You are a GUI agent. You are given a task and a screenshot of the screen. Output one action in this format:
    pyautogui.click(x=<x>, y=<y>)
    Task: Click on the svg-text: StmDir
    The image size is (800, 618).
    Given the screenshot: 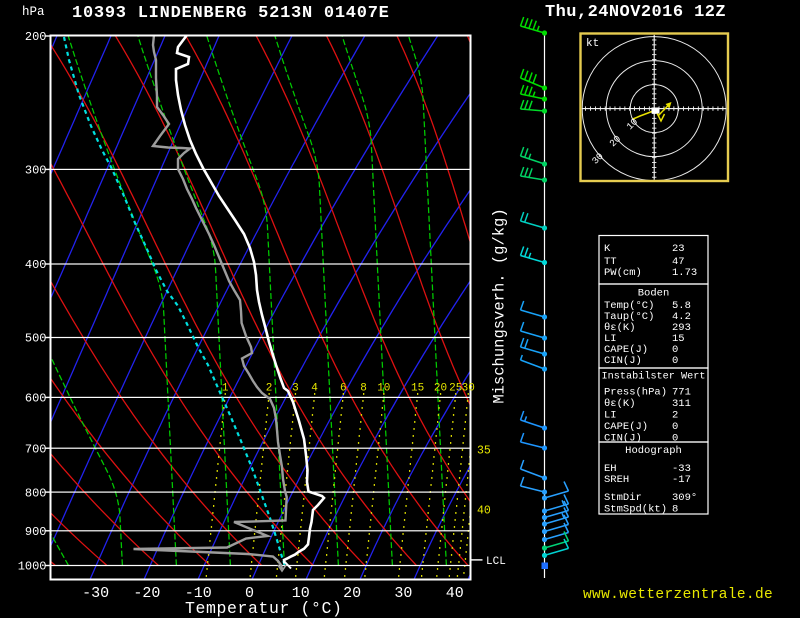 What is the action you would take?
    pyautogui.click(x=623, y=498)
    